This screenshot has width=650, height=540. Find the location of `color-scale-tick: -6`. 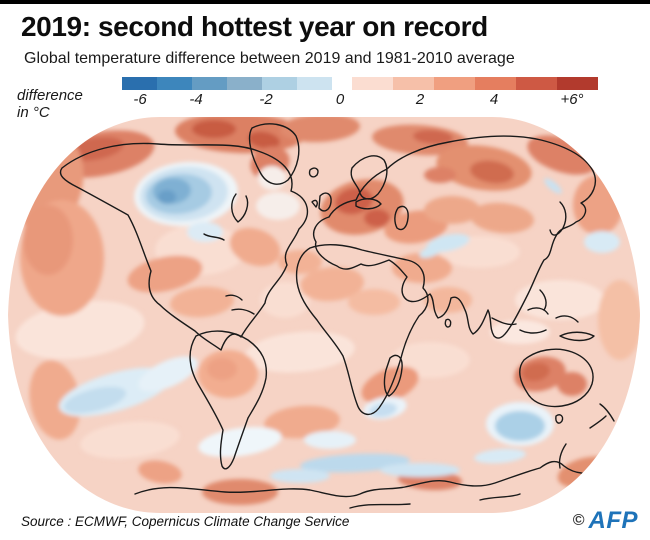

color-scale-tick: -6 is located at coordinates (140, 99).